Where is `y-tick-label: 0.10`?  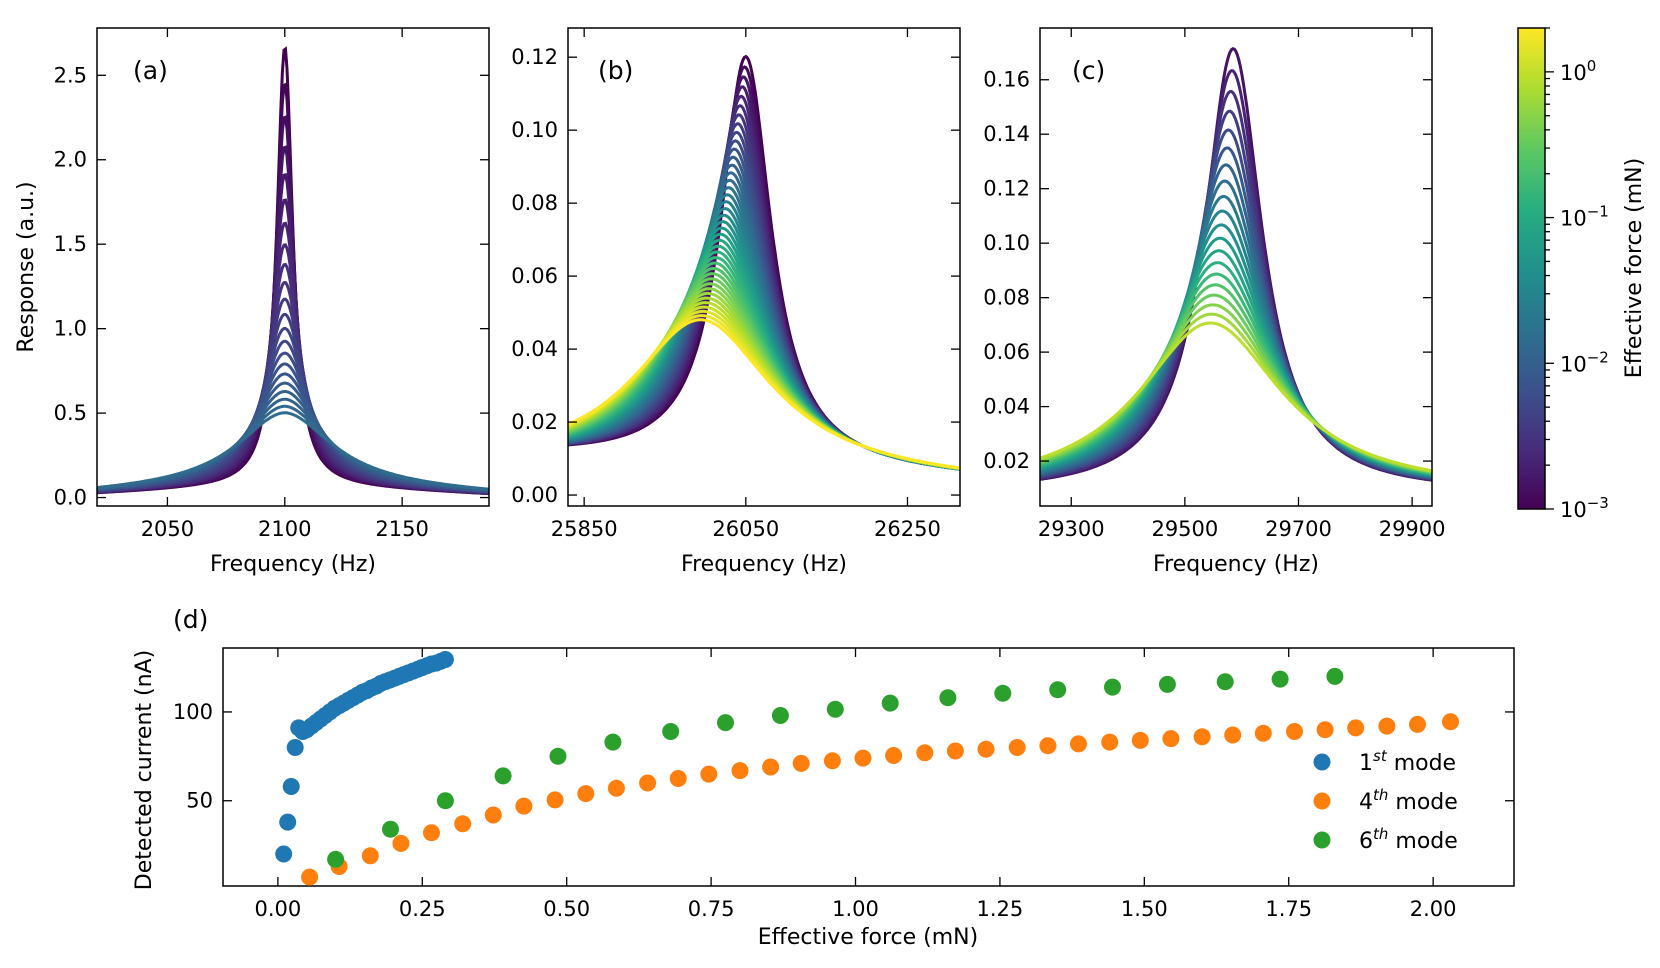
y-tick-label: 0.10 is located at coordinates (534, 130).